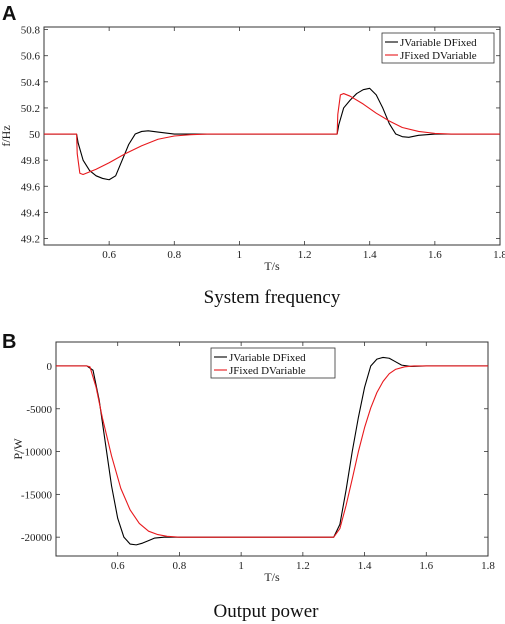 The height and width of the screenshot is (624, 505). Describe the element at coordinates (272, 266) in the screenshot. I see `panel-a-x-axis-label: T/s` at that location.